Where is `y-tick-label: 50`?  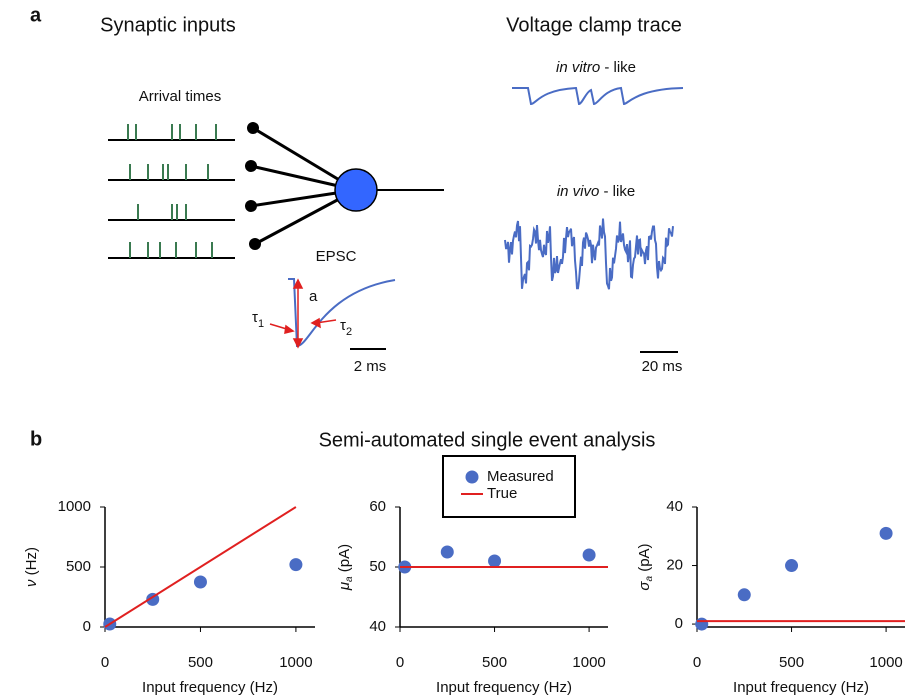
y-tick-label: 50 is located at coordinates (377, 566).